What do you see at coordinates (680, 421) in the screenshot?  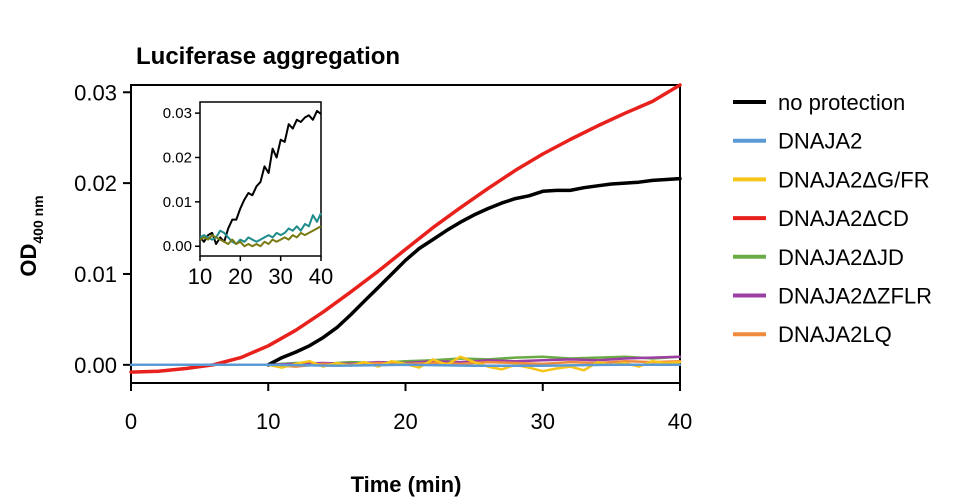 I see `x-tick-label: 40` at bounding box center [680, 421].